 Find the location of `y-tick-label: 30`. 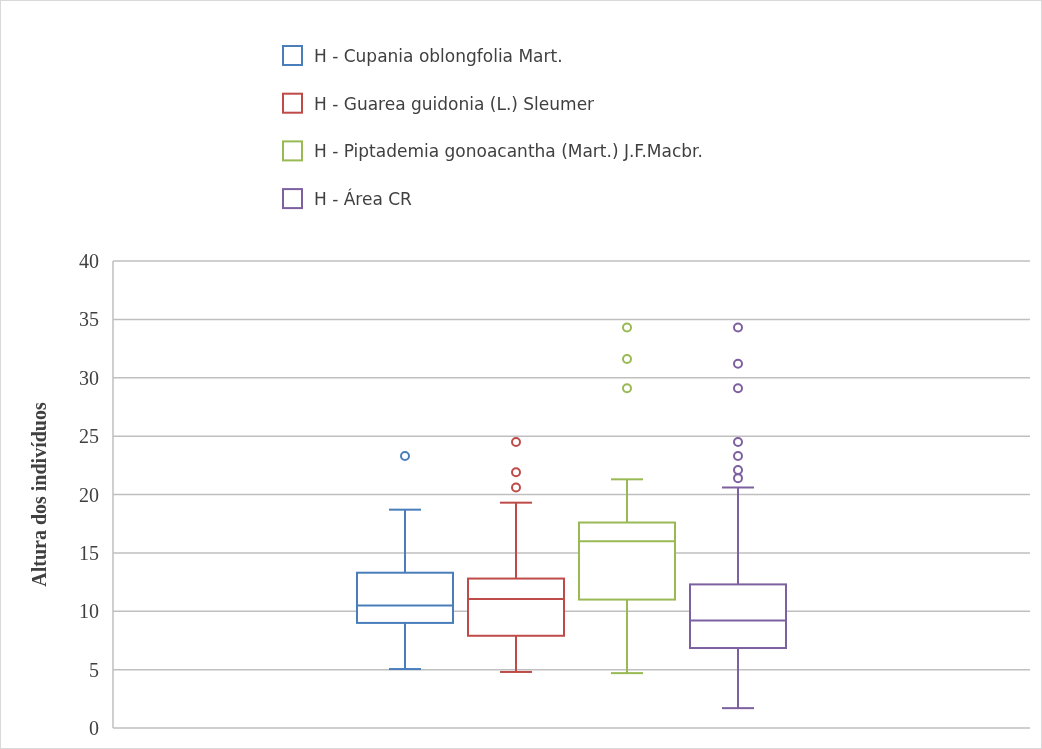

y-tick-label: 30 is located at coordinates (89, 377).